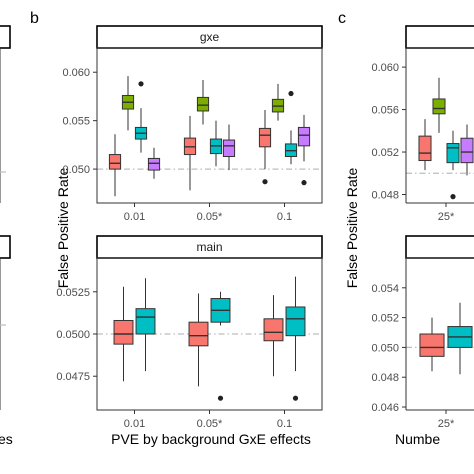 This screenshot has height=474, width=474. What do you see at coordinates (342, 18) in the screenshot?
I see `panel-c-tag: c` at bounding box center [342, 18].